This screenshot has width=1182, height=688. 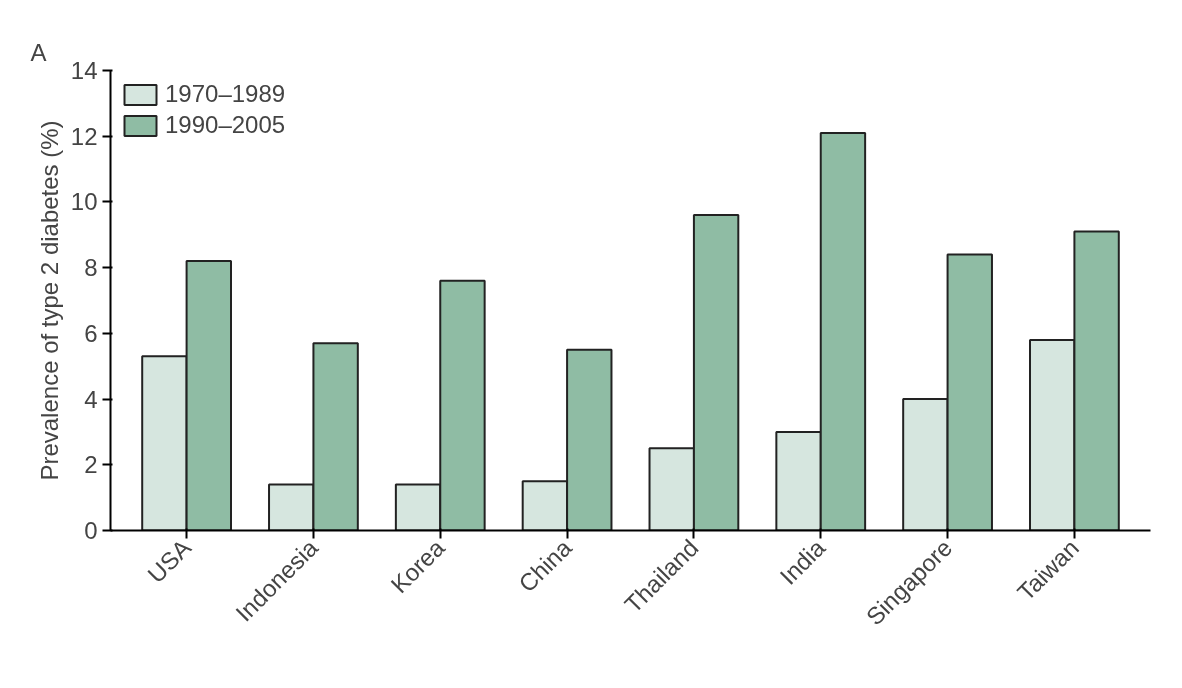 I want to click on y-tick-label: 2, so click(x=91, y=465).